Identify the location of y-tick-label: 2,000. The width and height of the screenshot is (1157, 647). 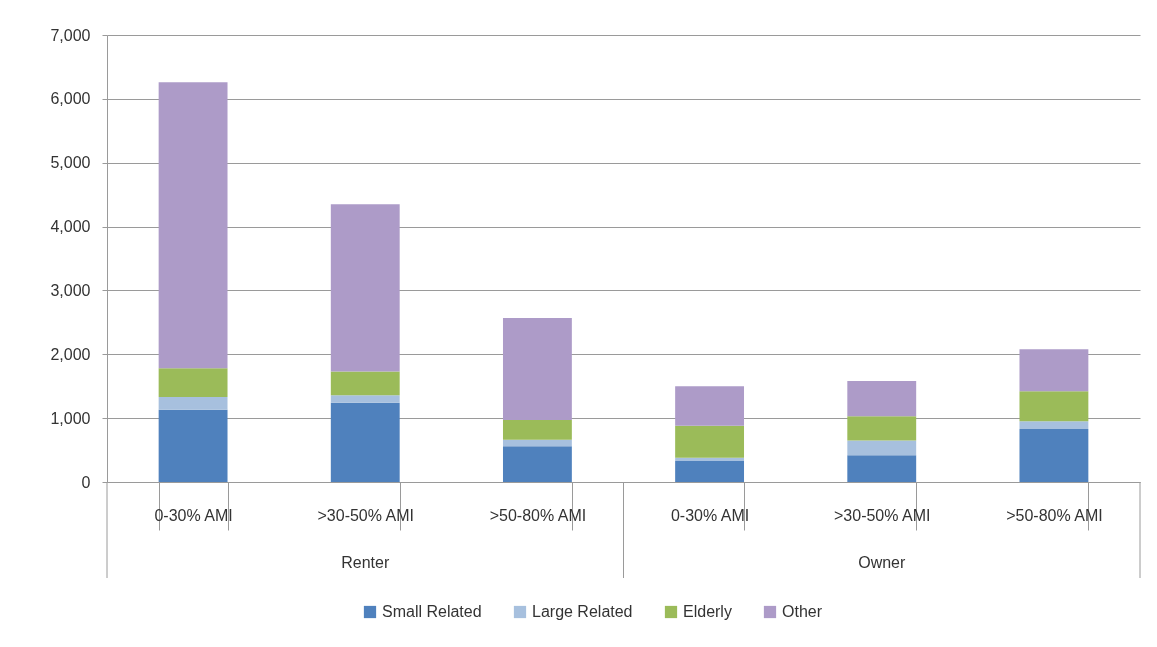
(70, 354).